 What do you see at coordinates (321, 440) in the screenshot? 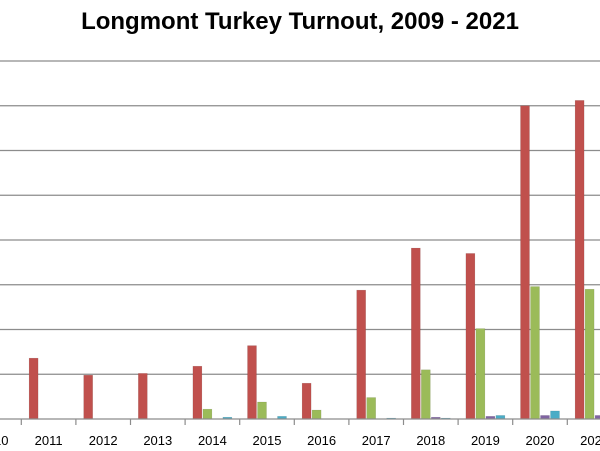
I see `x-tick-label: 2016` at bounding box center [321, 440].